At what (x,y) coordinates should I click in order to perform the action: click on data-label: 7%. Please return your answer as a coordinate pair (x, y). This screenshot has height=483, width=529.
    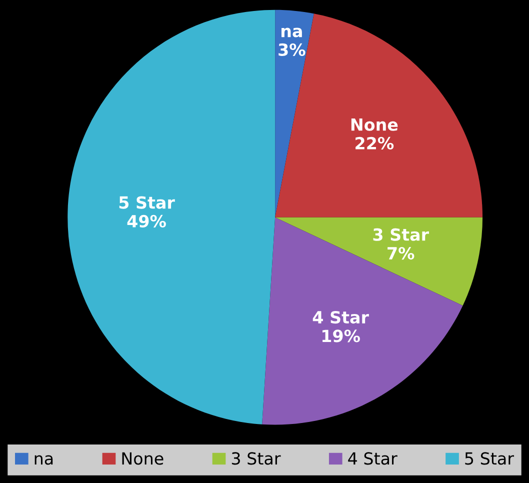
    Looking at the image, I should click on (401, 253).